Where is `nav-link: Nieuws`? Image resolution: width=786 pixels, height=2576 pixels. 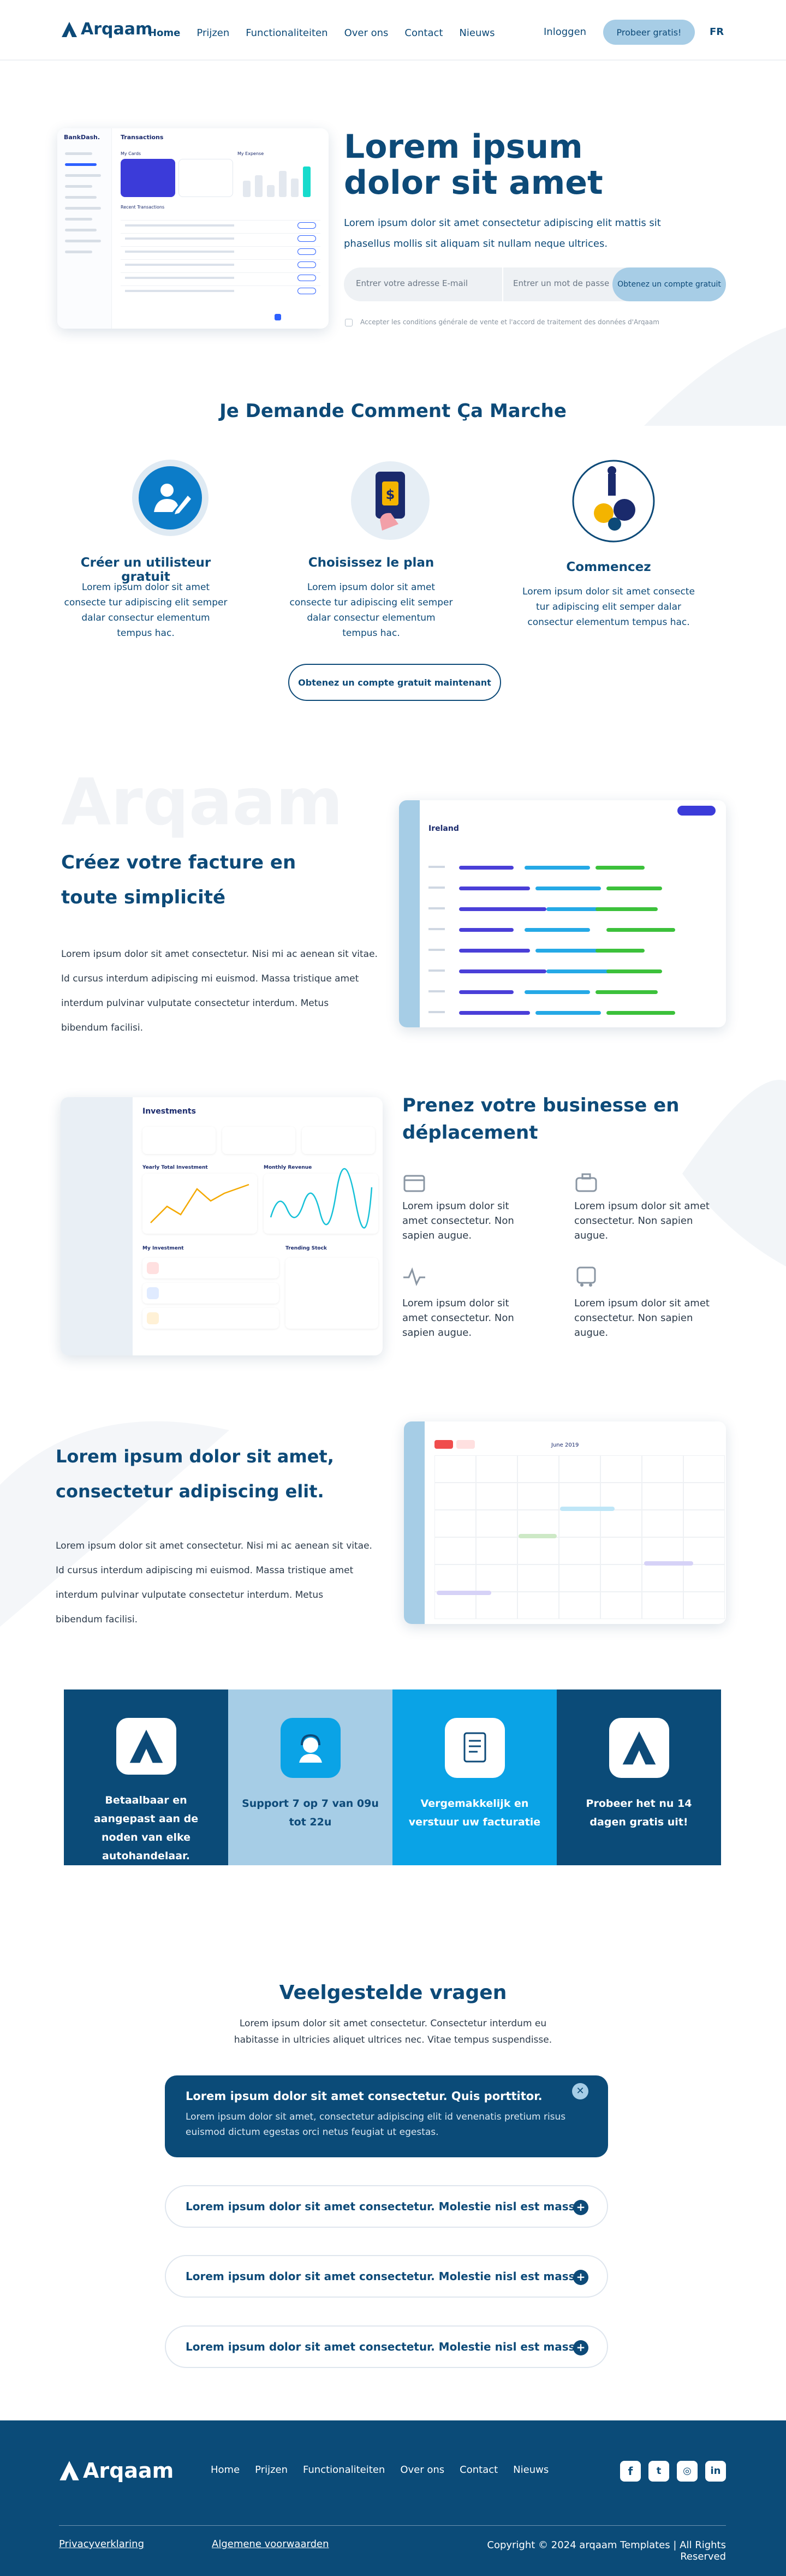 nav-link: Nieuws is located at coordinates (477, 33).